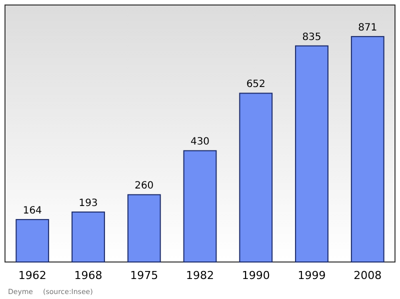  What do you see at coordinates (368, 275) in the screenshot?
I see `x-tick-label: 2008` at bounding box center [368, 275].